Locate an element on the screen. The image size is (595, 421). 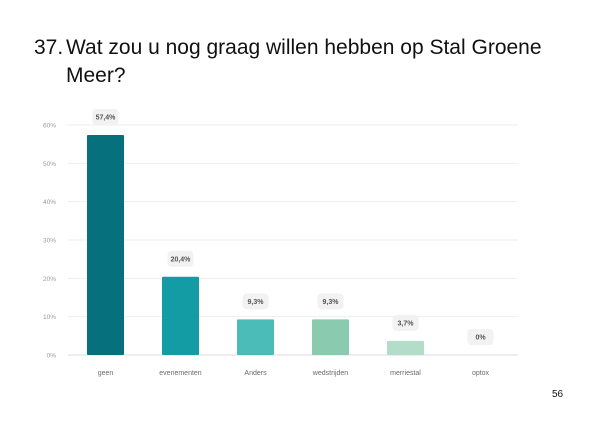
data-label: 57,4% is located at coordinates (106, 117).